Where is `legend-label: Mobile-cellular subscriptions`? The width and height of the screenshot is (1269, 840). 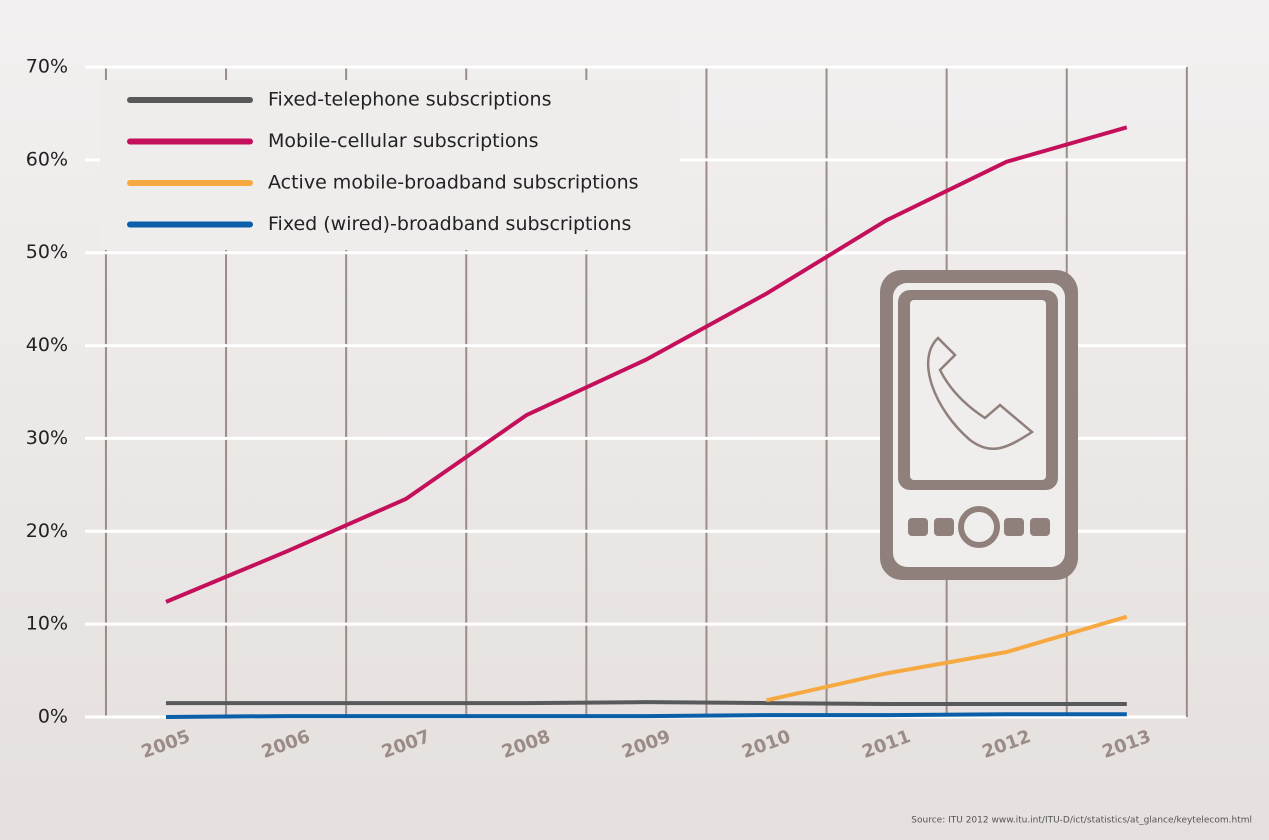 legend-label: Mobile-cellular subscriptions is located at coordinates (403, 141).